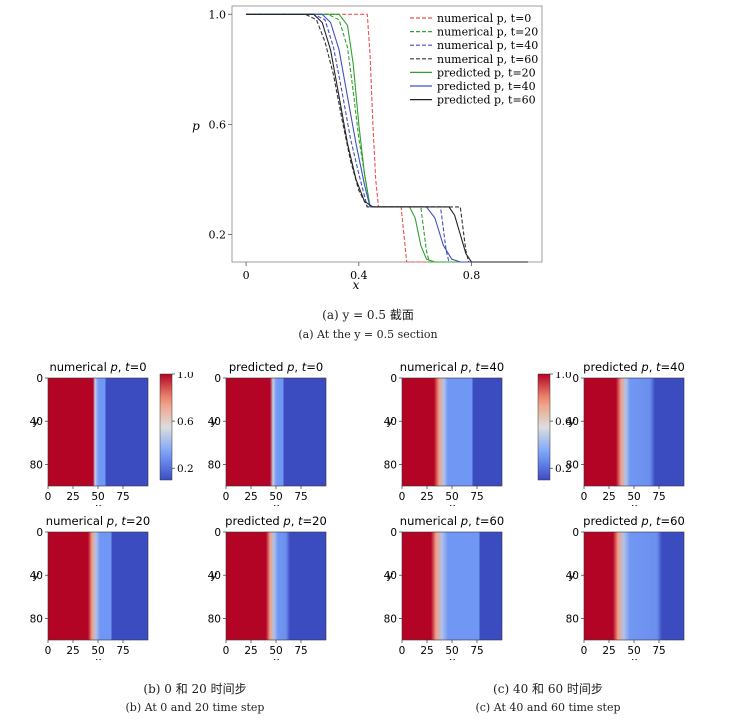  I want to click on heatmap-predicted-t60: predicted p, t=60 0 25 50 75 0 40 80 x y, so click(625, 587).